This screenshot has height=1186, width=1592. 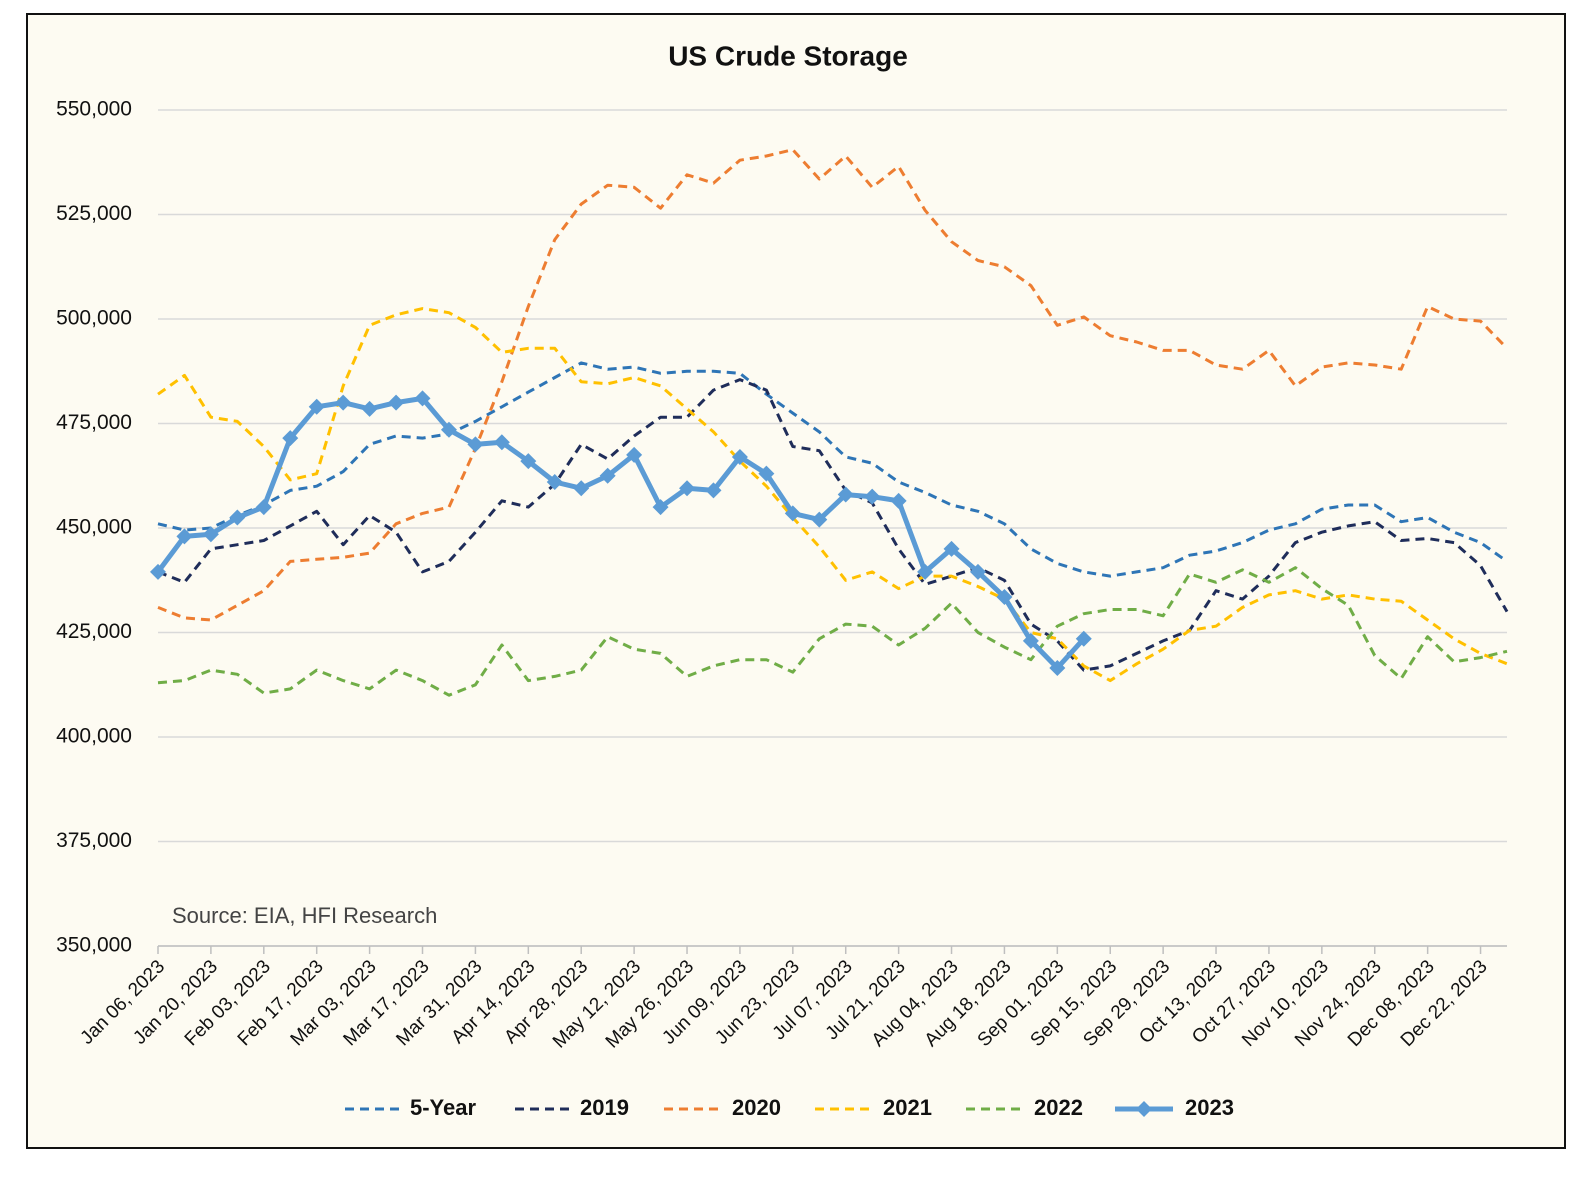 I want to click on legend-label: 2023, so click(x=1209, y=1107).